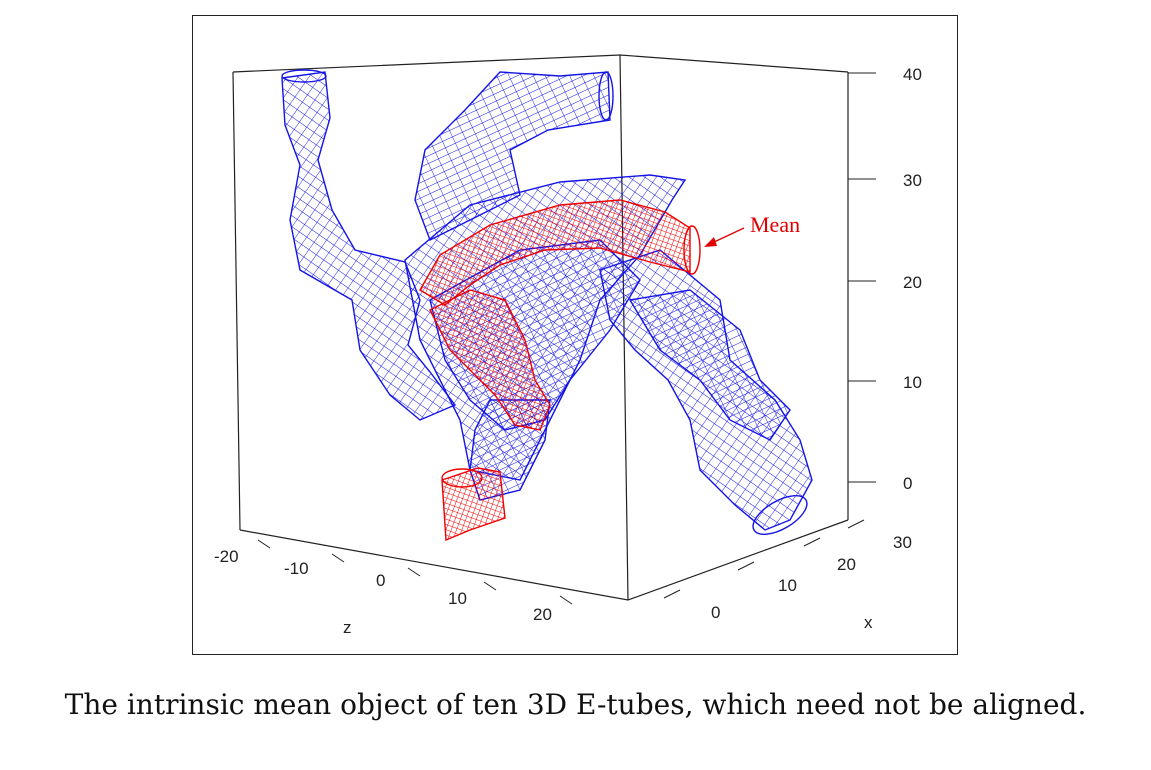 The width and height of the screenshot is (1151, 770). What do you see at coordinates (715, 612) in the screenshot?
I see `x-tick-label: 0` at bounding box center [715, 612].